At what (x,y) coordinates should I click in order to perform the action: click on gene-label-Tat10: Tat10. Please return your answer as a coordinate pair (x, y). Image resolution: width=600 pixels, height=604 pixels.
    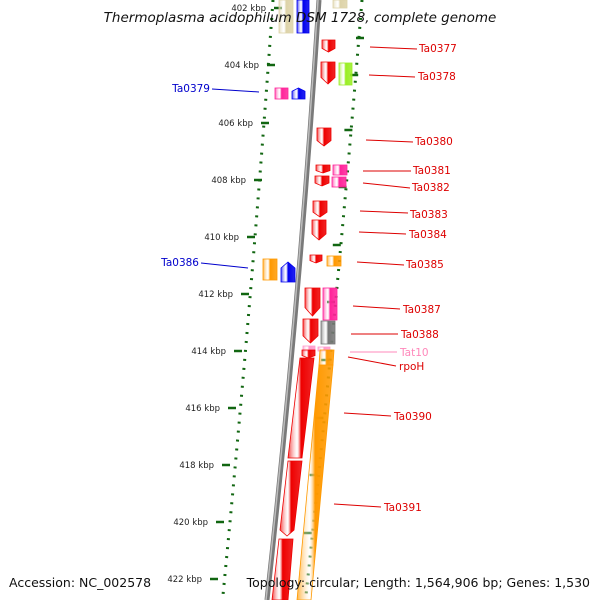
    Looking at the image, I should click on (414, 353).